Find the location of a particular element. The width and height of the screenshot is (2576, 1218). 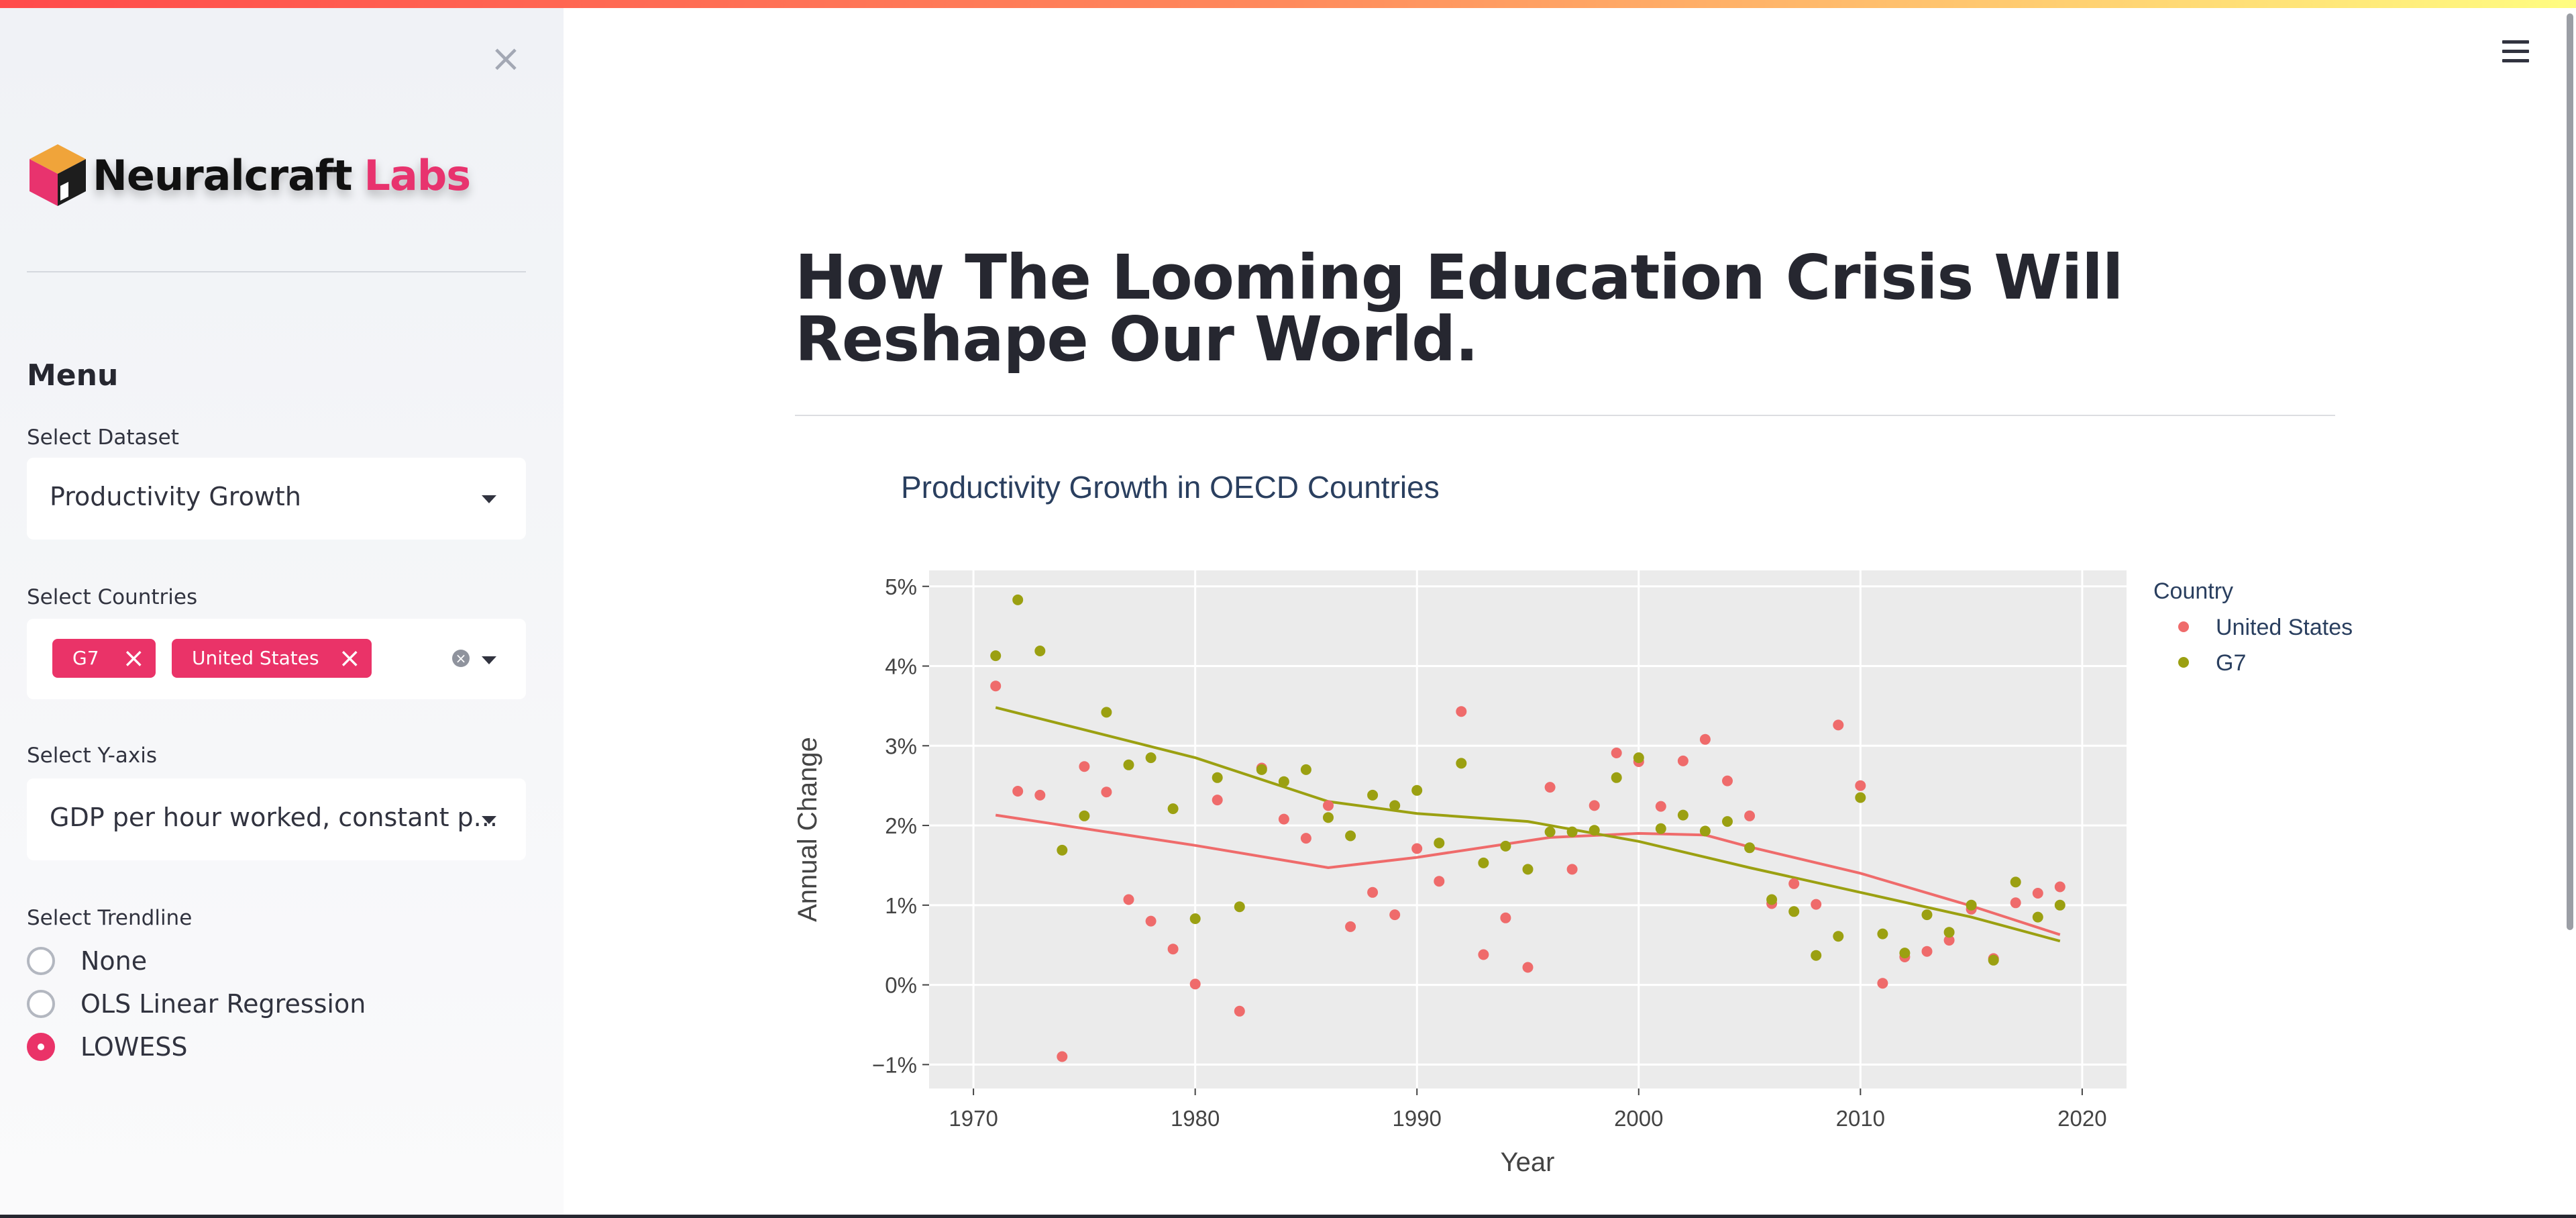

legend-item-g7: G7 is located at coordinates (2212, 663).